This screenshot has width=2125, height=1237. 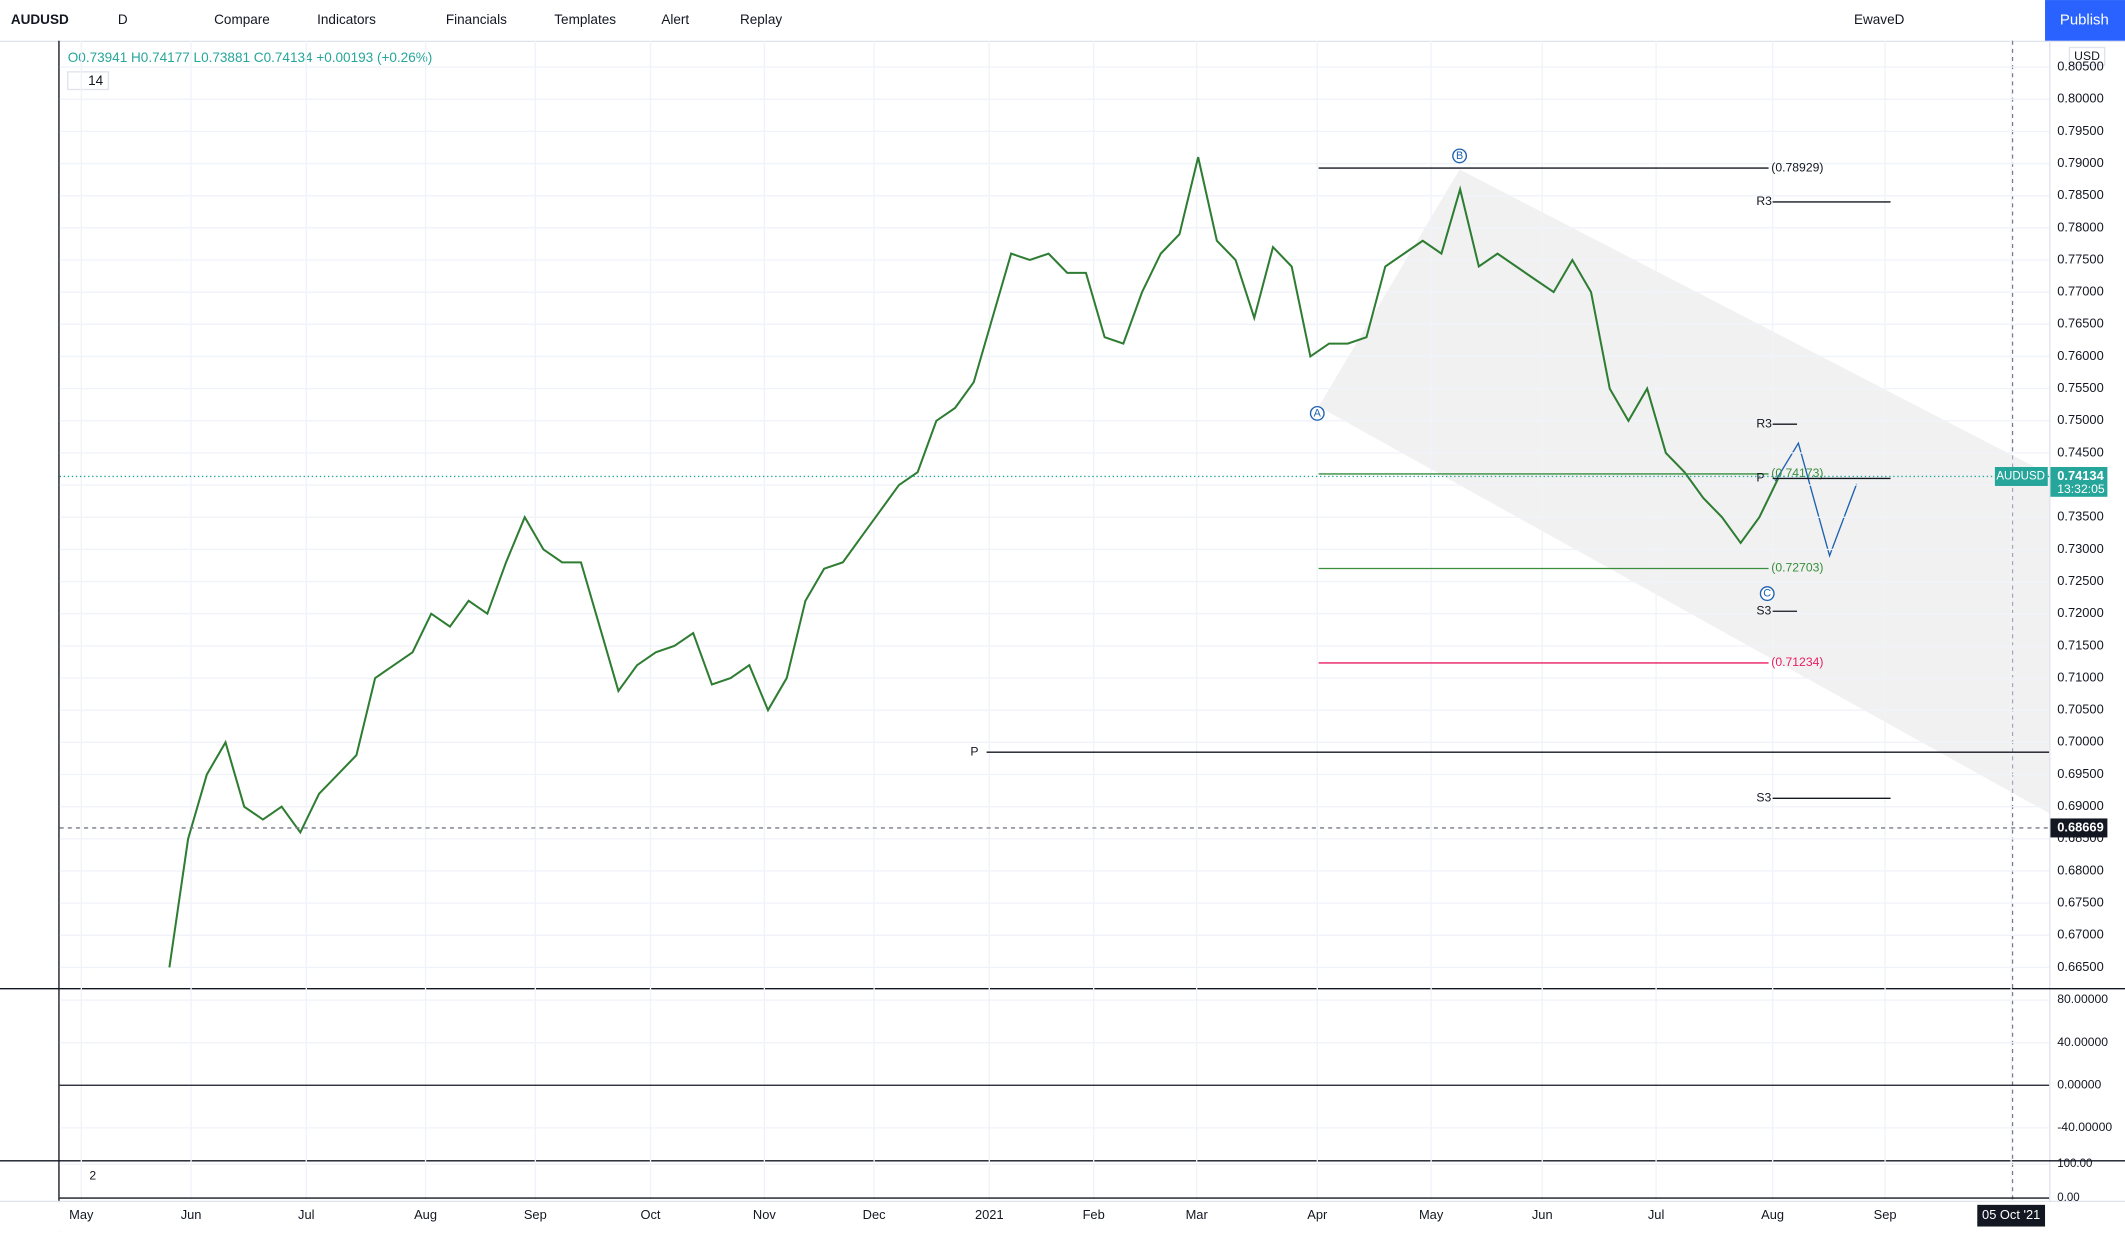 What do you see at coordinates (675, 19) in the screenshot?
I see `toolbar-button: Alert` at bounding box center [675, 19].